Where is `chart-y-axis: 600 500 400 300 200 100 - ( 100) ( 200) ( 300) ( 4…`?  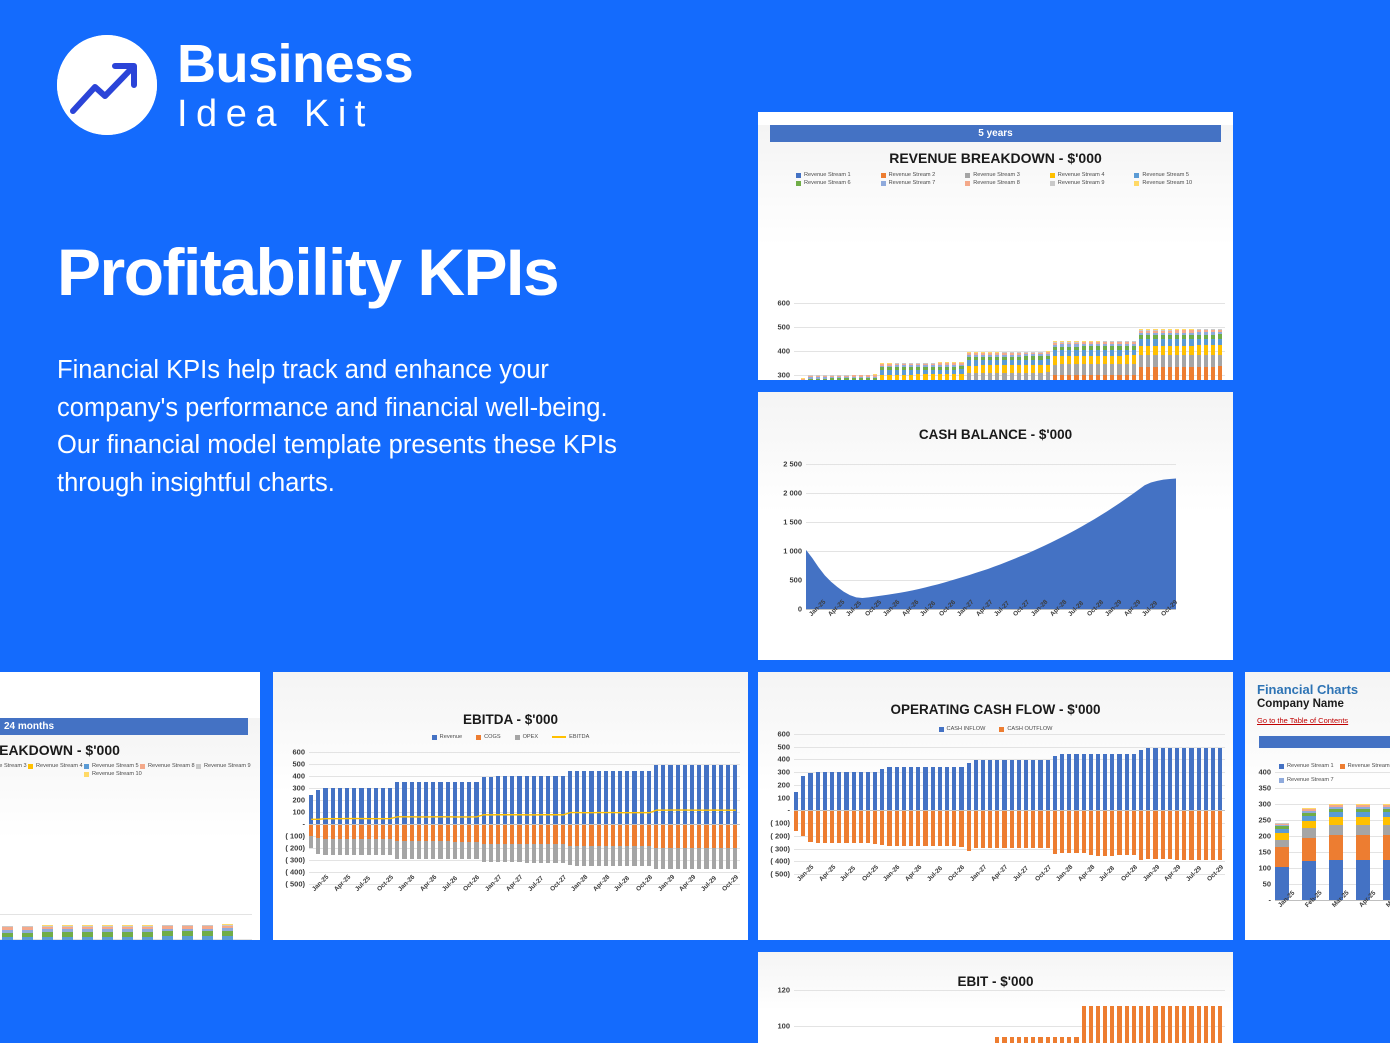
chart-y-axis: 600 500 400 300 200 100 - ( 100) ( 200) ( 300) ( 4… is located at coordinates (775, 804).